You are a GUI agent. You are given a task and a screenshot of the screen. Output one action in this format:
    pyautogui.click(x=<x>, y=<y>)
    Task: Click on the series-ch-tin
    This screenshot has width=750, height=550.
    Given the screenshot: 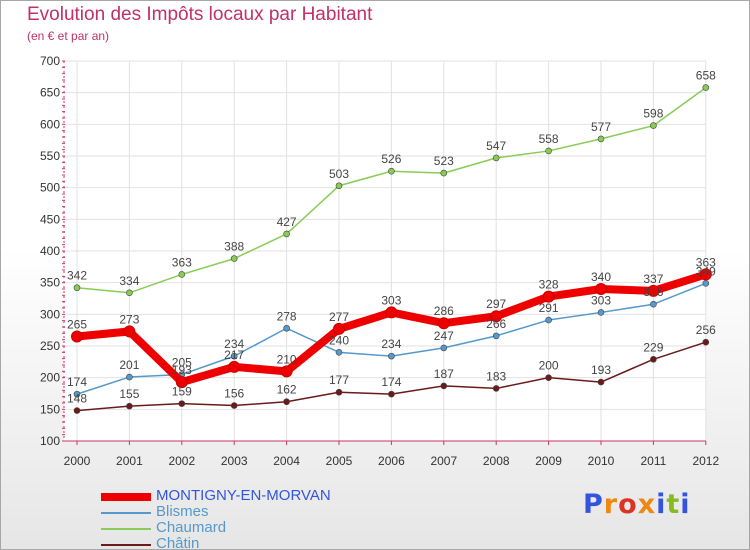 What is the action you would take?
    pyautogui.click(x=391, y=376)
    